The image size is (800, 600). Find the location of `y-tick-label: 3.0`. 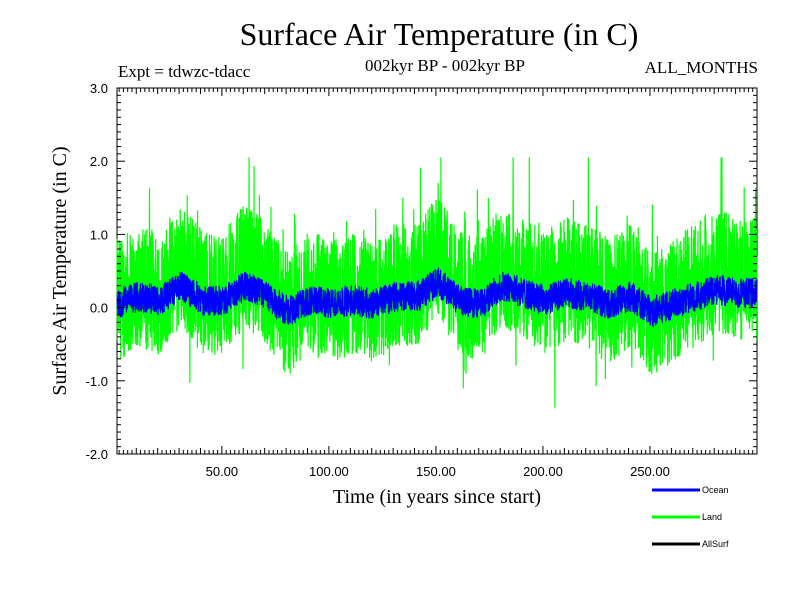

y-tick-label: 3.0 is located at coordinates (99, 88).